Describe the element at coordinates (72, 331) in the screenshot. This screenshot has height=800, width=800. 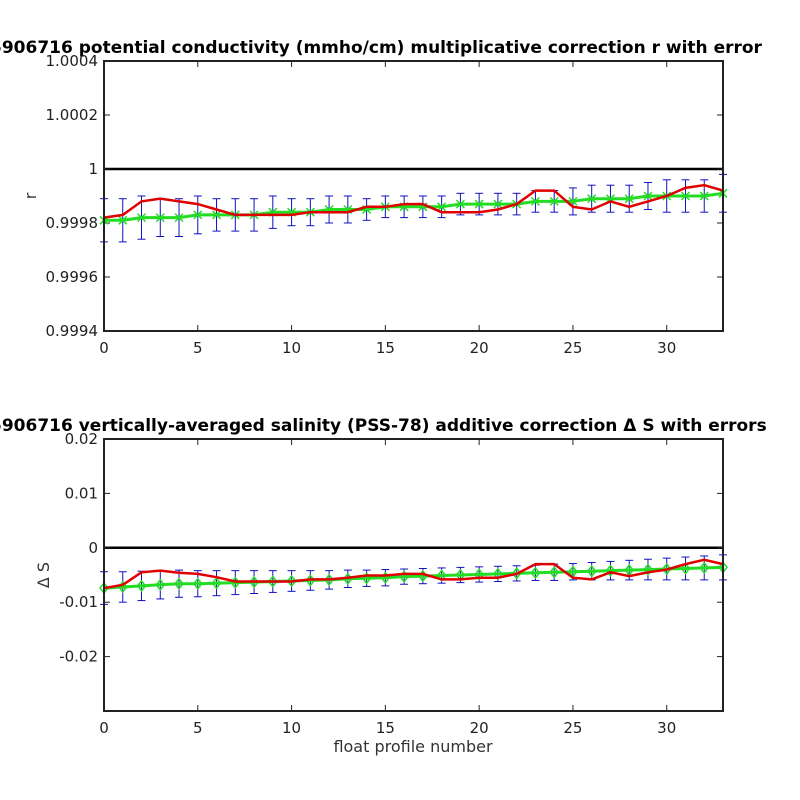
I see `y-tick-label-top: 0.9994` at that location.